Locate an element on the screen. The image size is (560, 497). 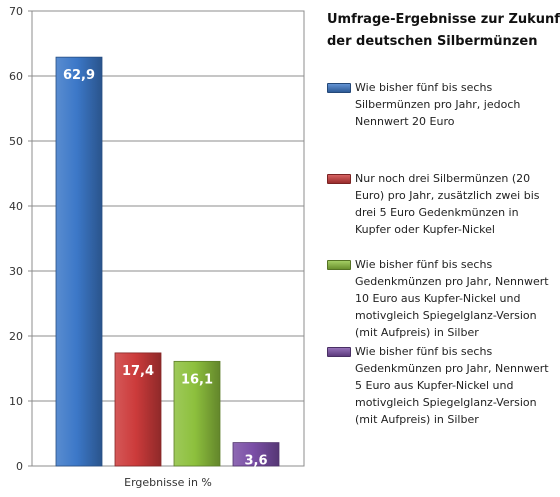
y-tick-label: 10 is located at coordinates (16, 401).